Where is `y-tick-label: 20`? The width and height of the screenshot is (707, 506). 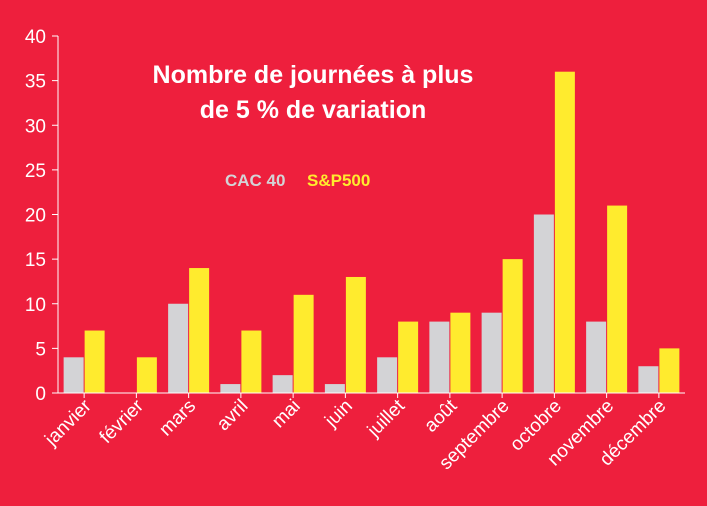
y-tick-label: 20 is located at coordinates (35, 216).